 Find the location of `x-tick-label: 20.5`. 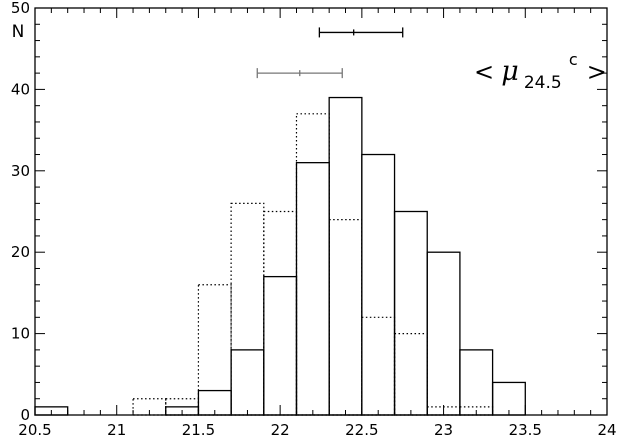

x-tick-label: 20.5 is located at coordinates (34, 430).